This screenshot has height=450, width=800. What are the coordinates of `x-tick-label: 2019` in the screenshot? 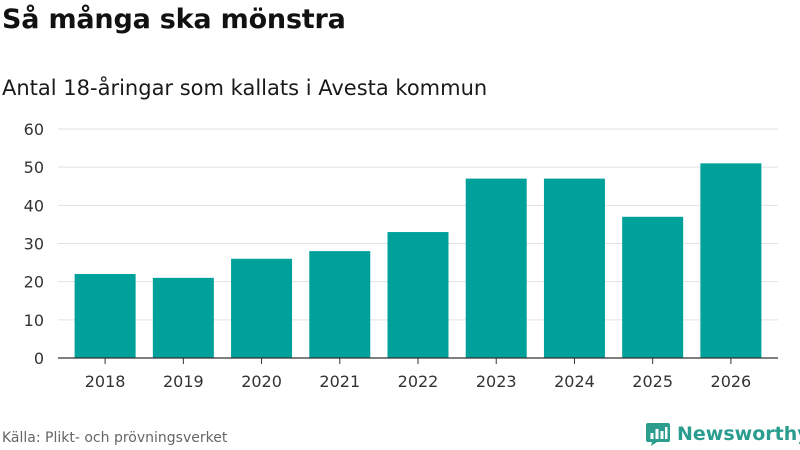 It's located at (183, 381).